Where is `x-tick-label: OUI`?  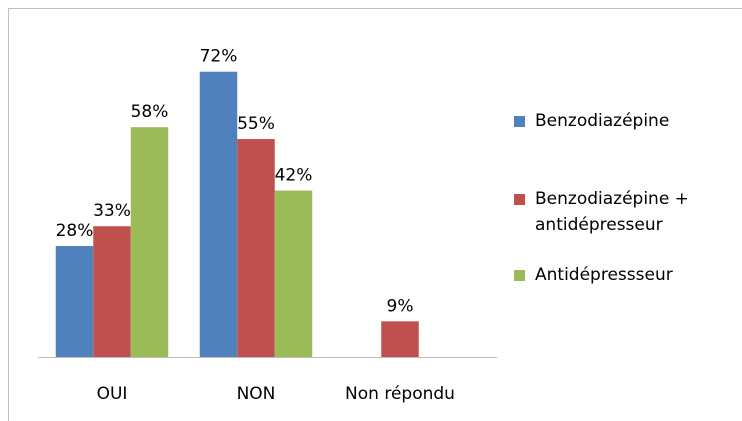
x-tick-label: OUI is located at coordinates (112, 394).